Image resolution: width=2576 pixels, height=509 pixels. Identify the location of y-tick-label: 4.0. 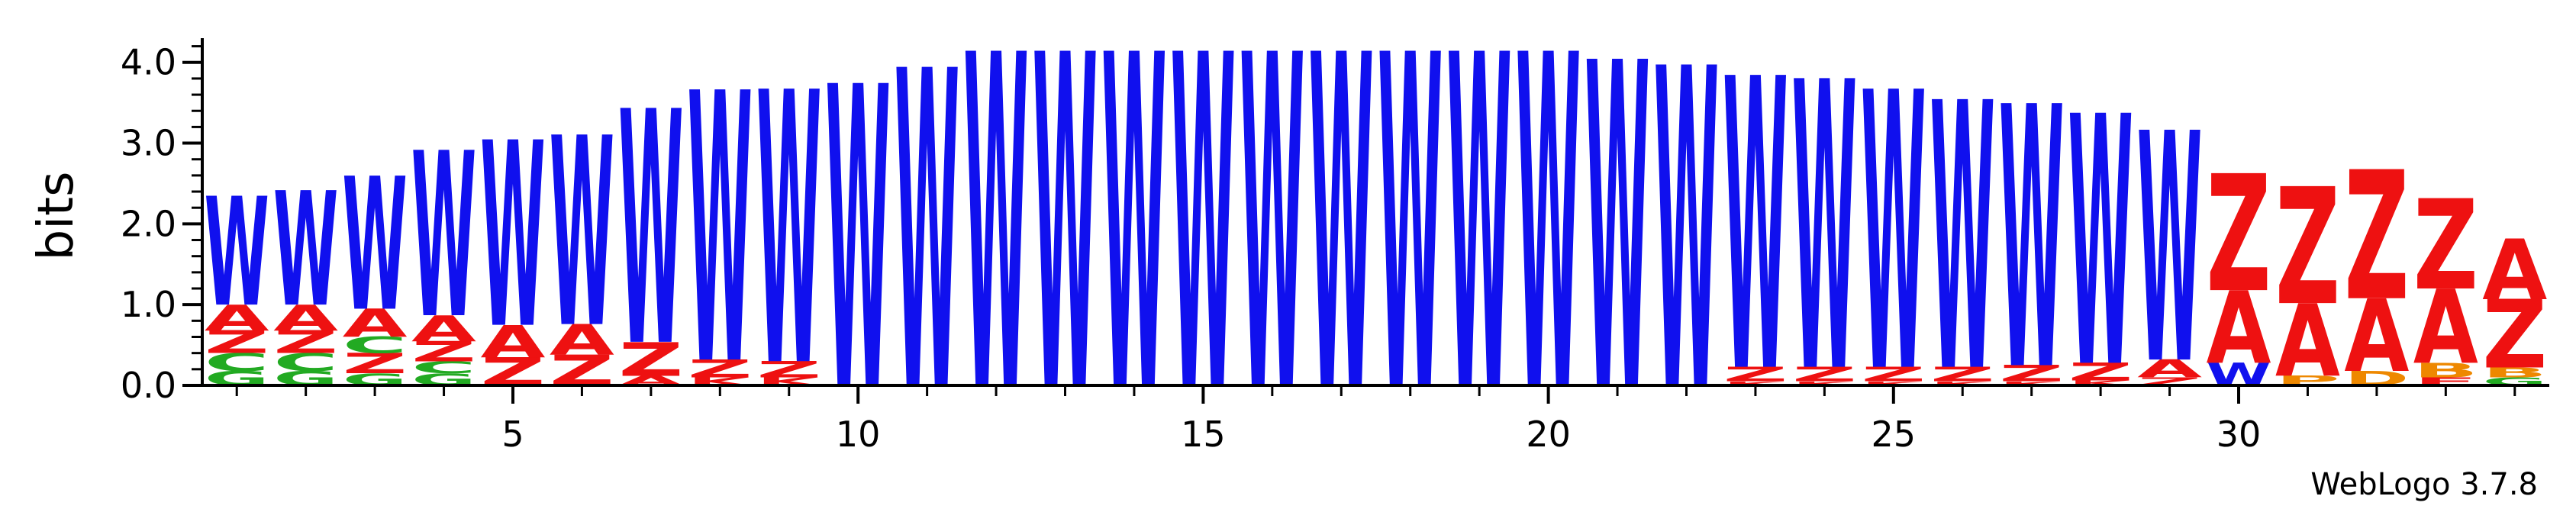
(148, 63).